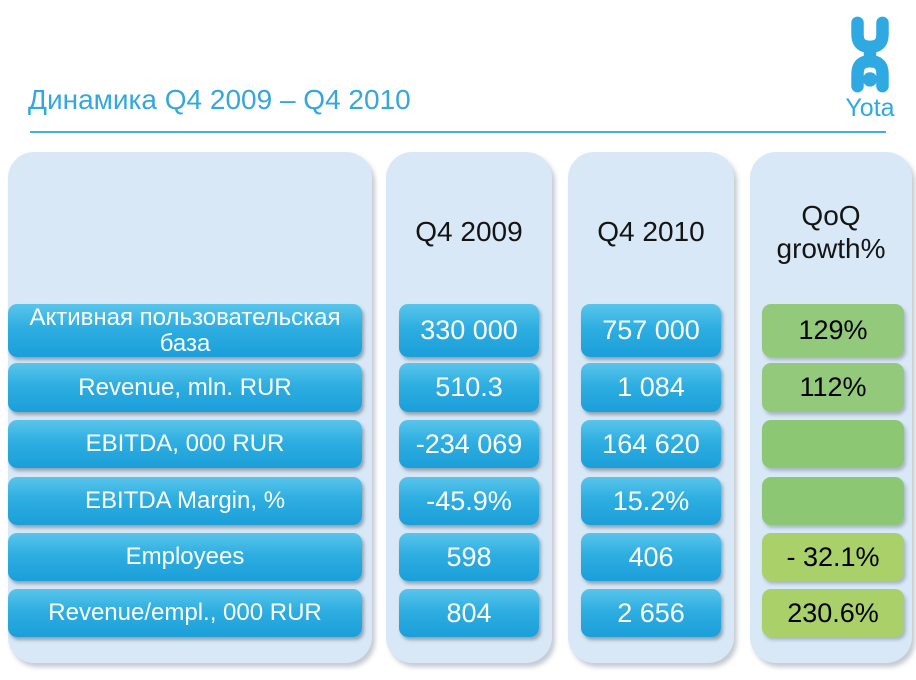  I want to click on yota-logo-text: Yota, so click(870, 108).